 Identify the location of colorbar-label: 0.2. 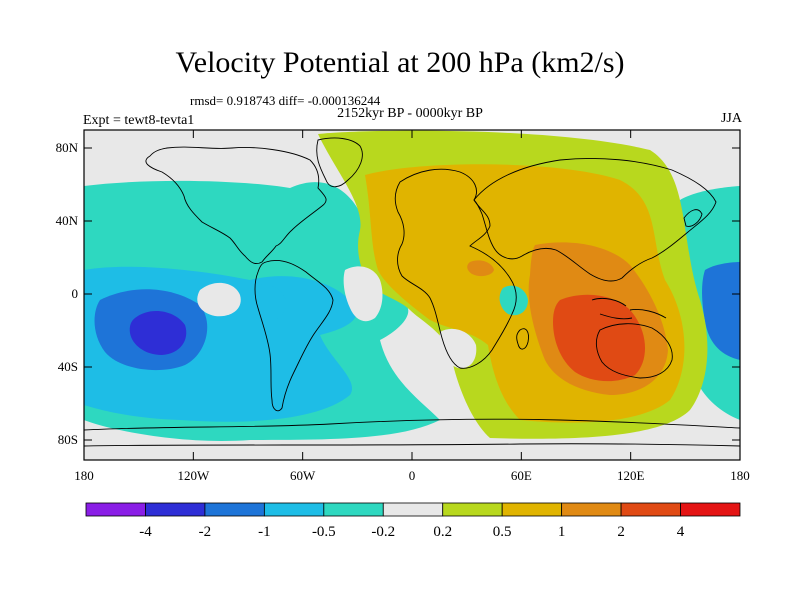
(442, 532).